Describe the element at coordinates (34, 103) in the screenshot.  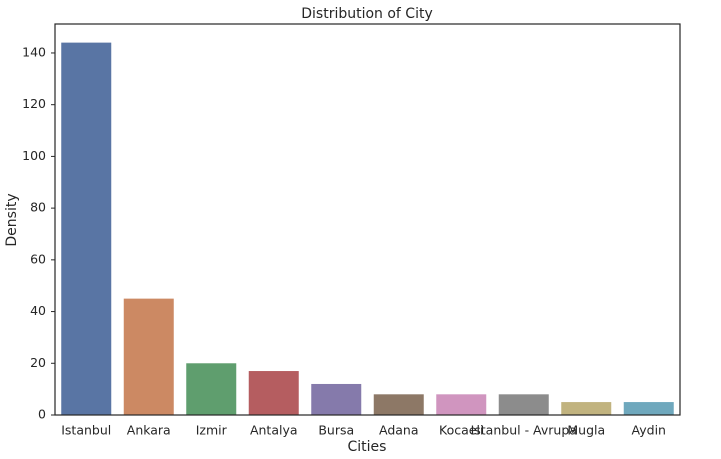
I see `y-tick-label: 120` at that location.